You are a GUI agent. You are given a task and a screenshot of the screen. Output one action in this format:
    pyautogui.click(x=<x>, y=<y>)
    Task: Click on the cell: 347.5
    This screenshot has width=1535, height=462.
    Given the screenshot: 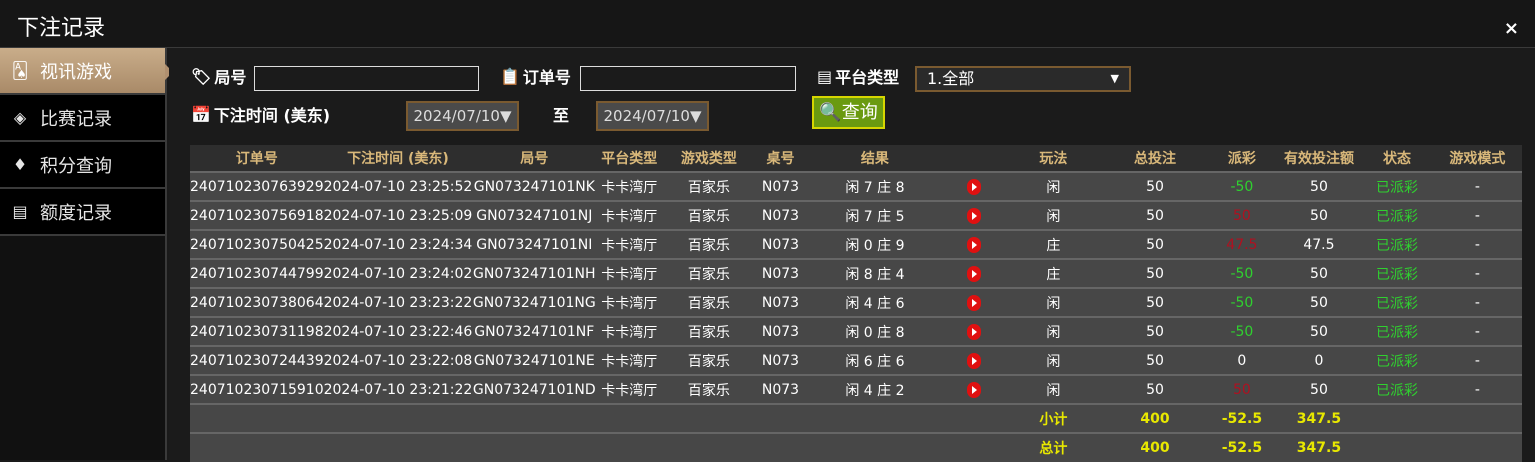 What is the action you would take?
    pyautogui.click(x=1319, y=447)
    